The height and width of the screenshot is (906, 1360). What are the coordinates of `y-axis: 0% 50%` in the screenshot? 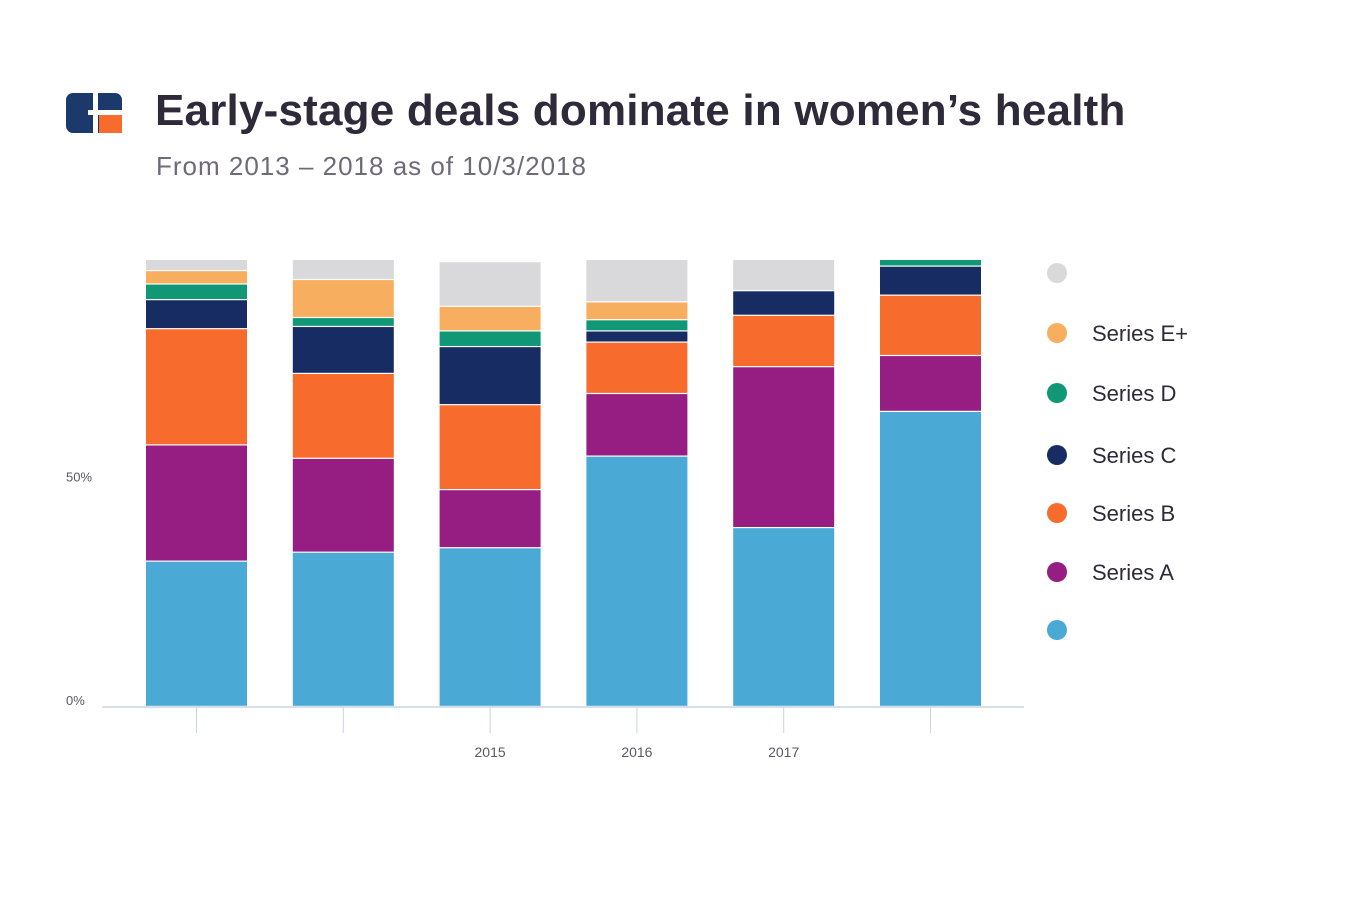 It's located at (79, 589).